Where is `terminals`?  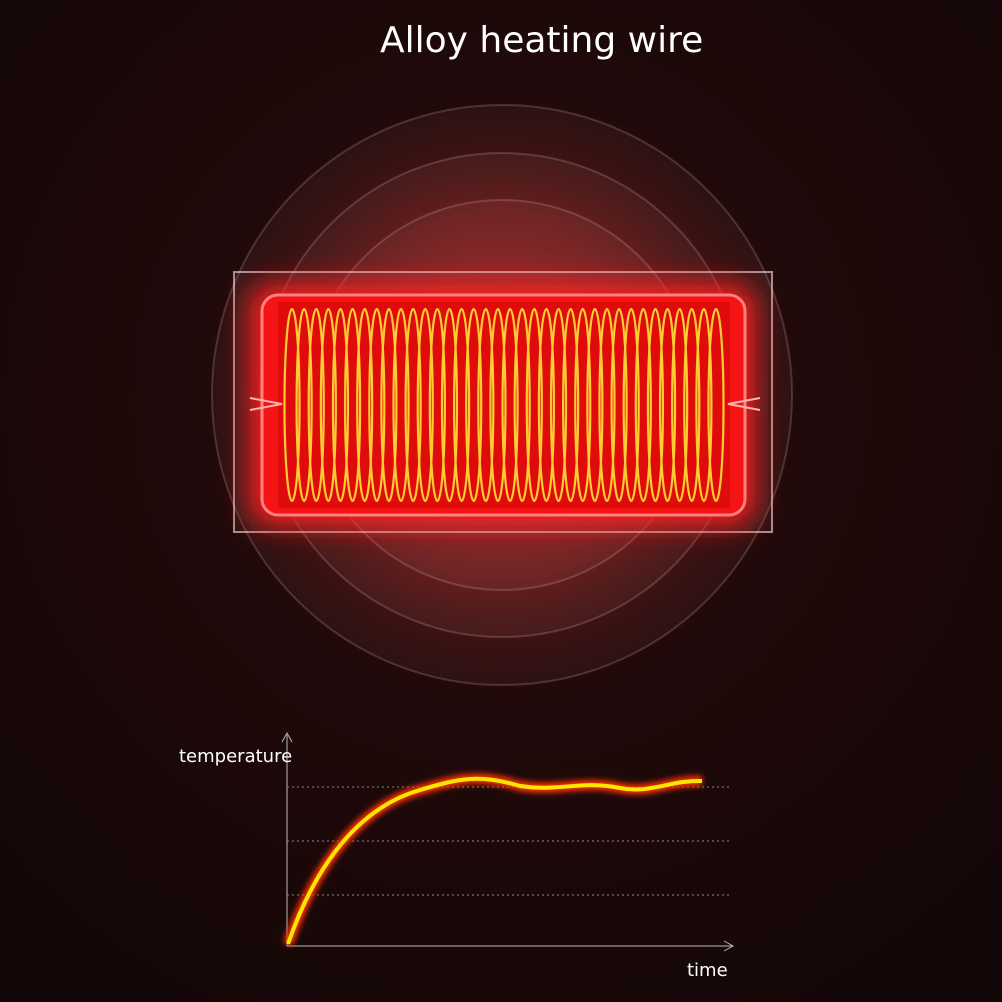
terminals is located at coordinates (505, 404).